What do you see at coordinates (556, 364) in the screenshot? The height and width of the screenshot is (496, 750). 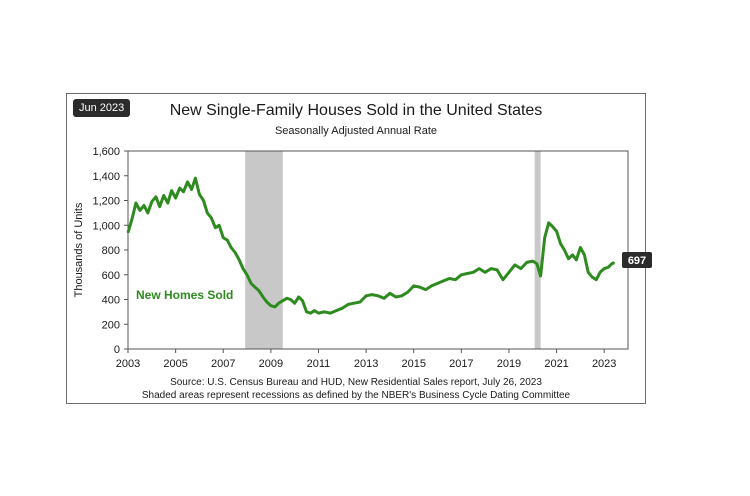 I see `x-tick-label: 2021` at bounding box center [556, 364].